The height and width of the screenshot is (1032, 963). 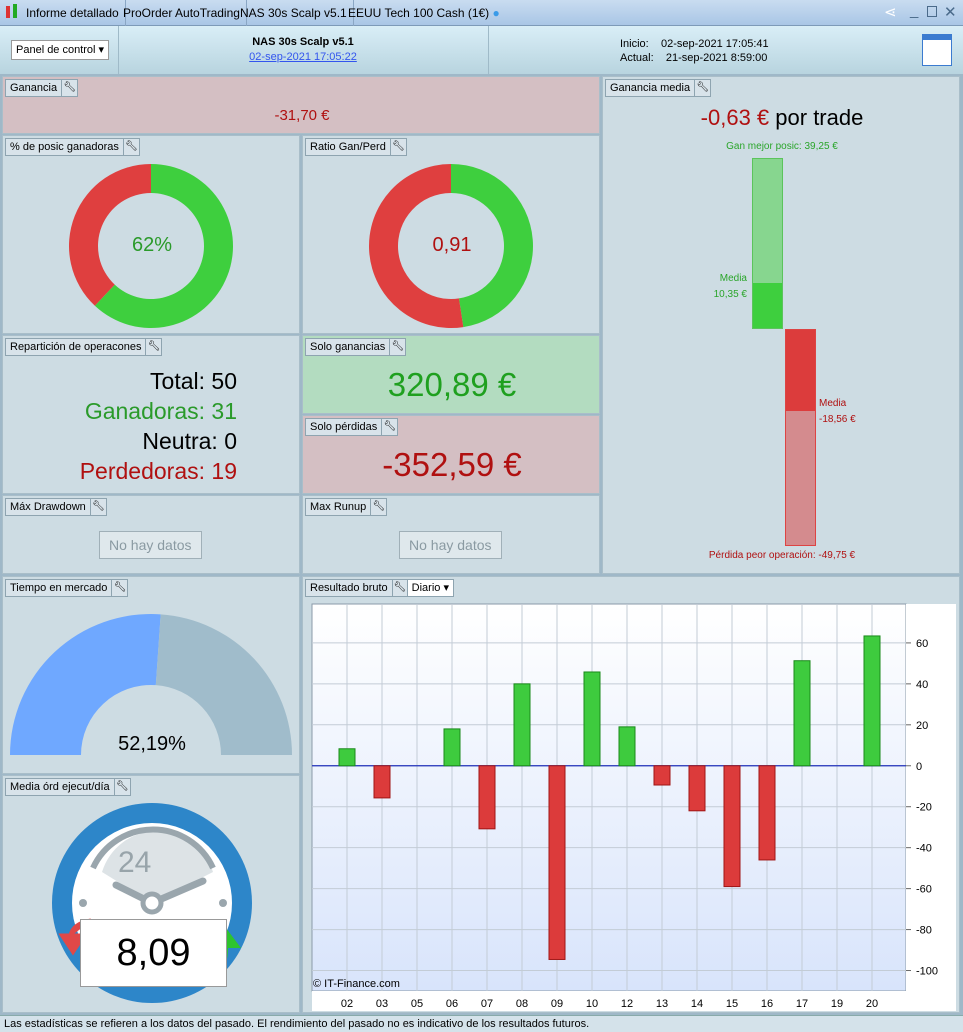 What do you see at coordinates (522, 1004) in the screenshot?
I see `x-tick-label: 08` at bounding box center [522, 1004].